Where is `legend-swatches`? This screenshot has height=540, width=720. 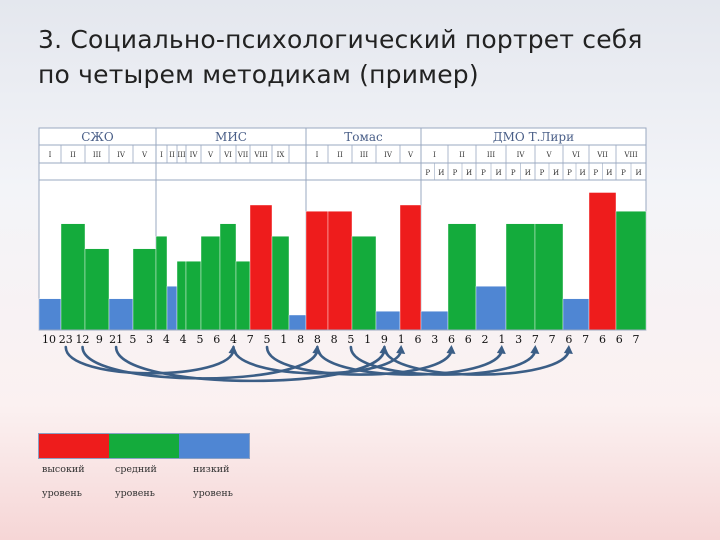
legend-swatches is located at coordinates (144, 446).